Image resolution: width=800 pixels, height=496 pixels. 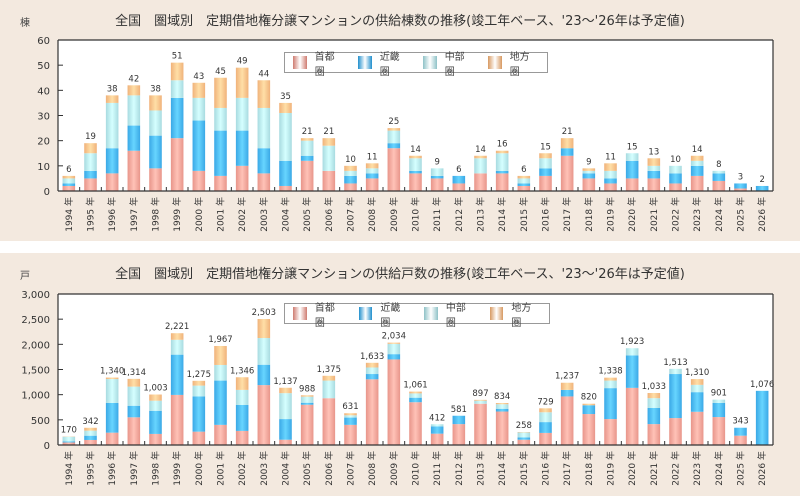 What do you see at coordinates (43, 66) in the screenshot?
I see `y-tick-label: 50` at bounding box center [43, 66].